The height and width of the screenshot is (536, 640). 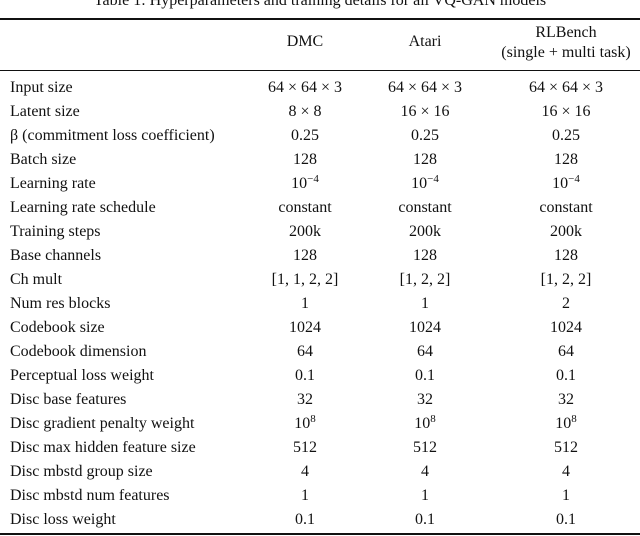 I want to click on row-label: Perceptual loss weight, so click(x=82, y=375).